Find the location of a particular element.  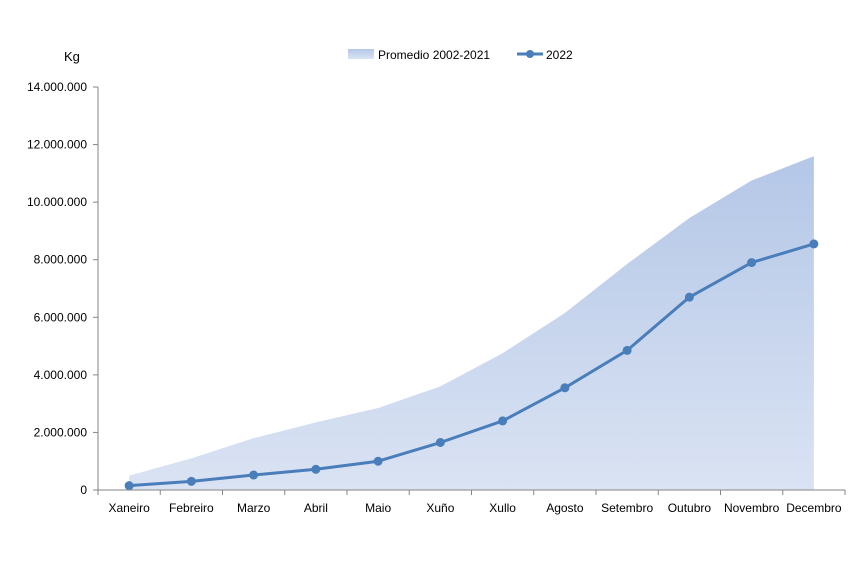

x-tick-label: Abril is located at coordinates (316, 508).